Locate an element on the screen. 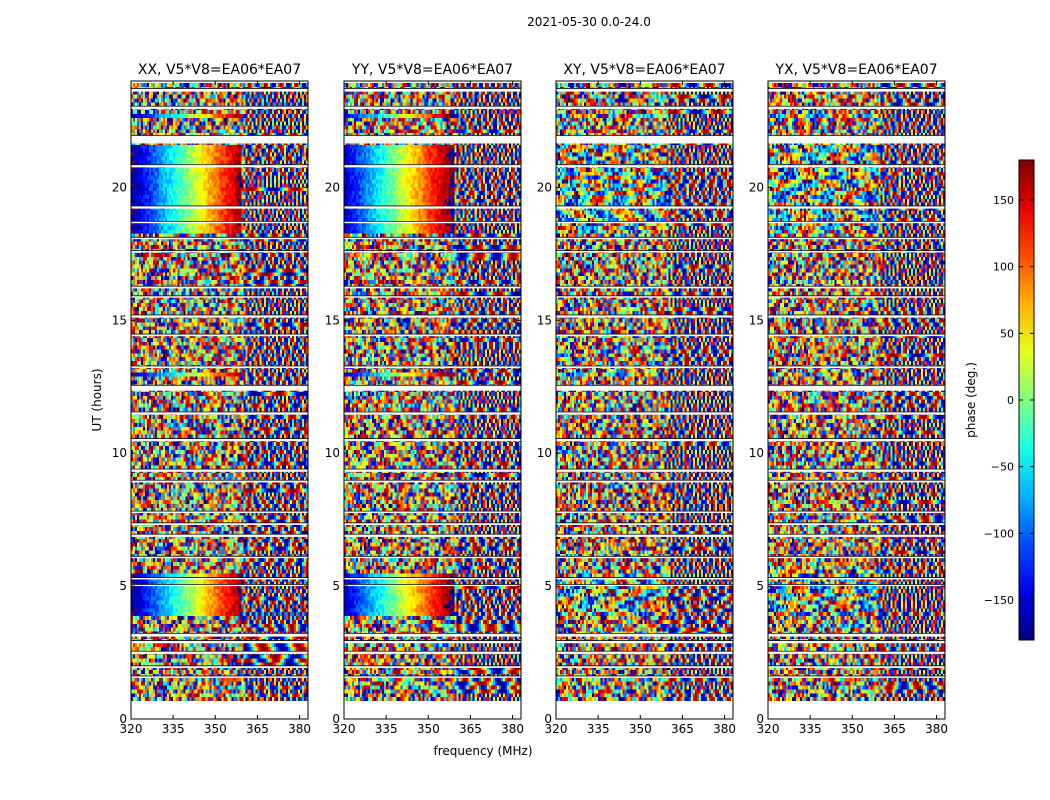 The height and width of the screenshot is (800, 1050). y-axis-label: UT (hours) is located at coordinates (97, 399).